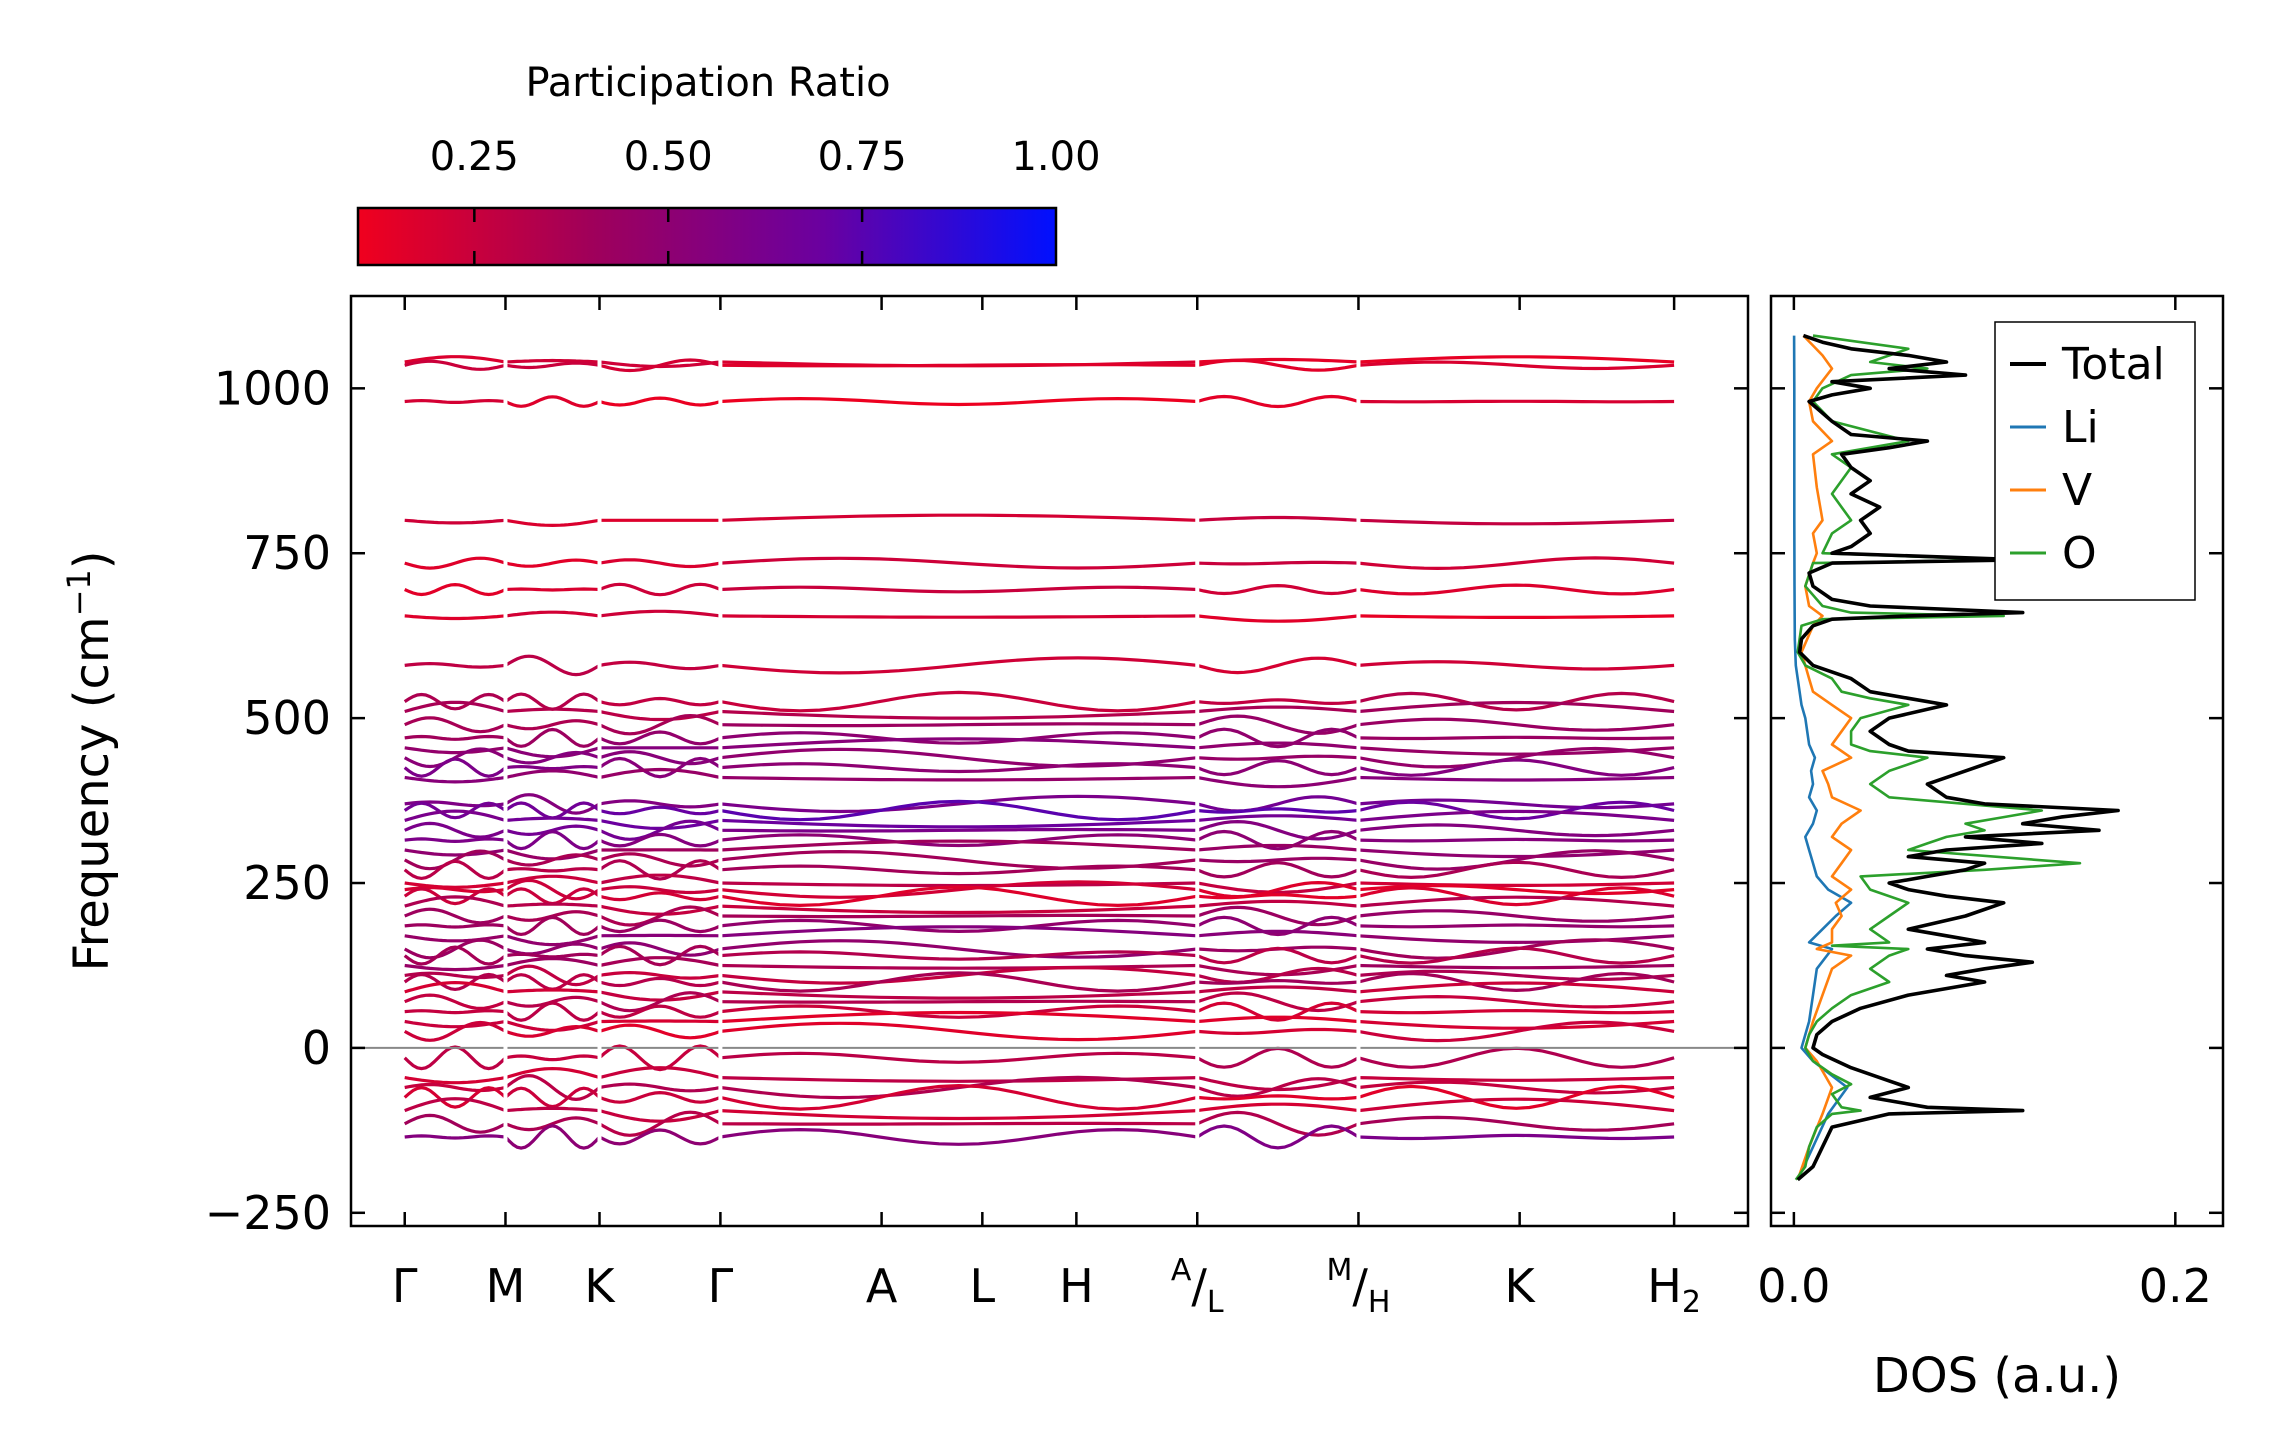 The image size is (2271, 1455). Describe the element at coordinates (862, 157) in the screenshot. I see `colorbar-tick-label: 0.75` at that location.